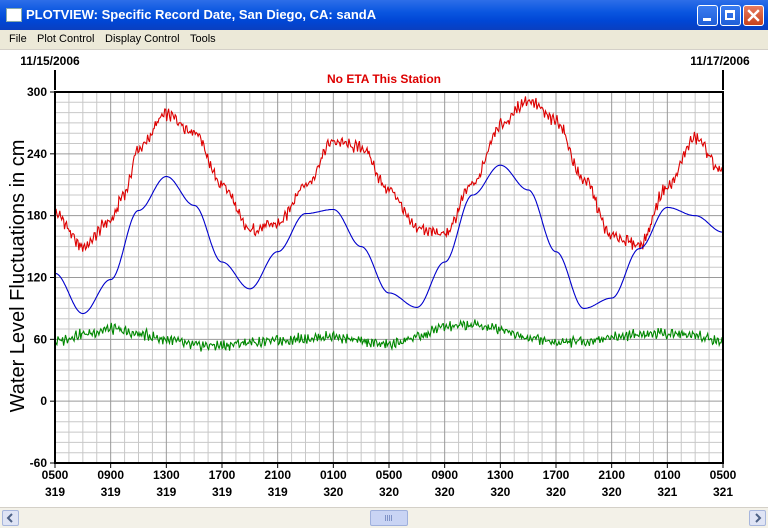  I want to click on scroll-left-button, so click(10, 518).